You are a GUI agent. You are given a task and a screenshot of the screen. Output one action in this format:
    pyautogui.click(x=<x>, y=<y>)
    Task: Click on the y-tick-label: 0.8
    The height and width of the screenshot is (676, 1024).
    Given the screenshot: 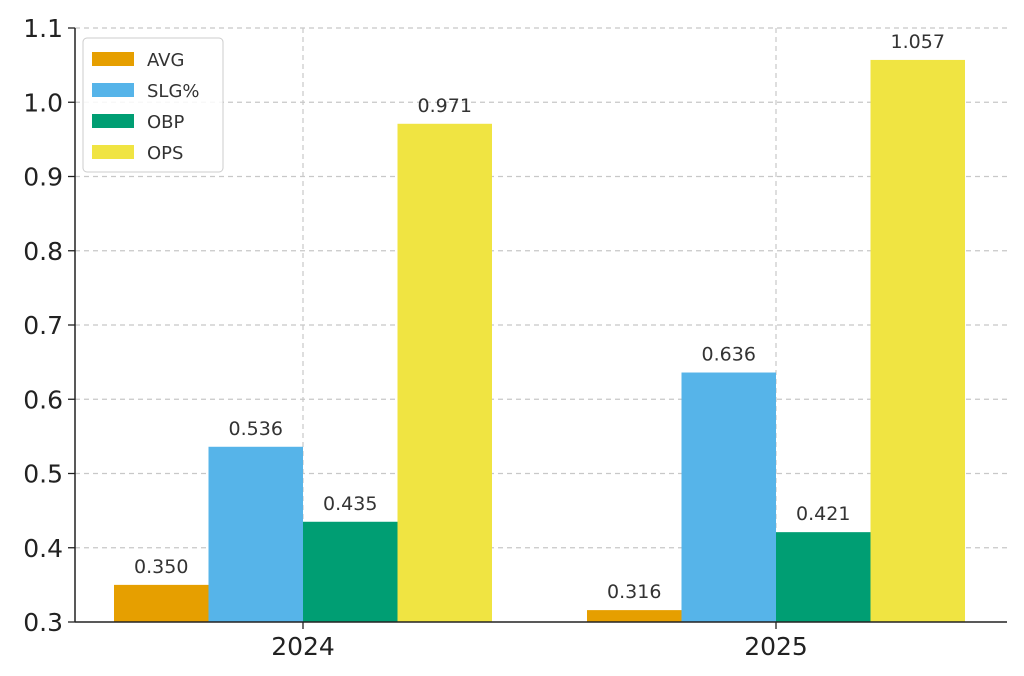 What is the action you would take?
    pyautogui.click(x=43, y=251)
    